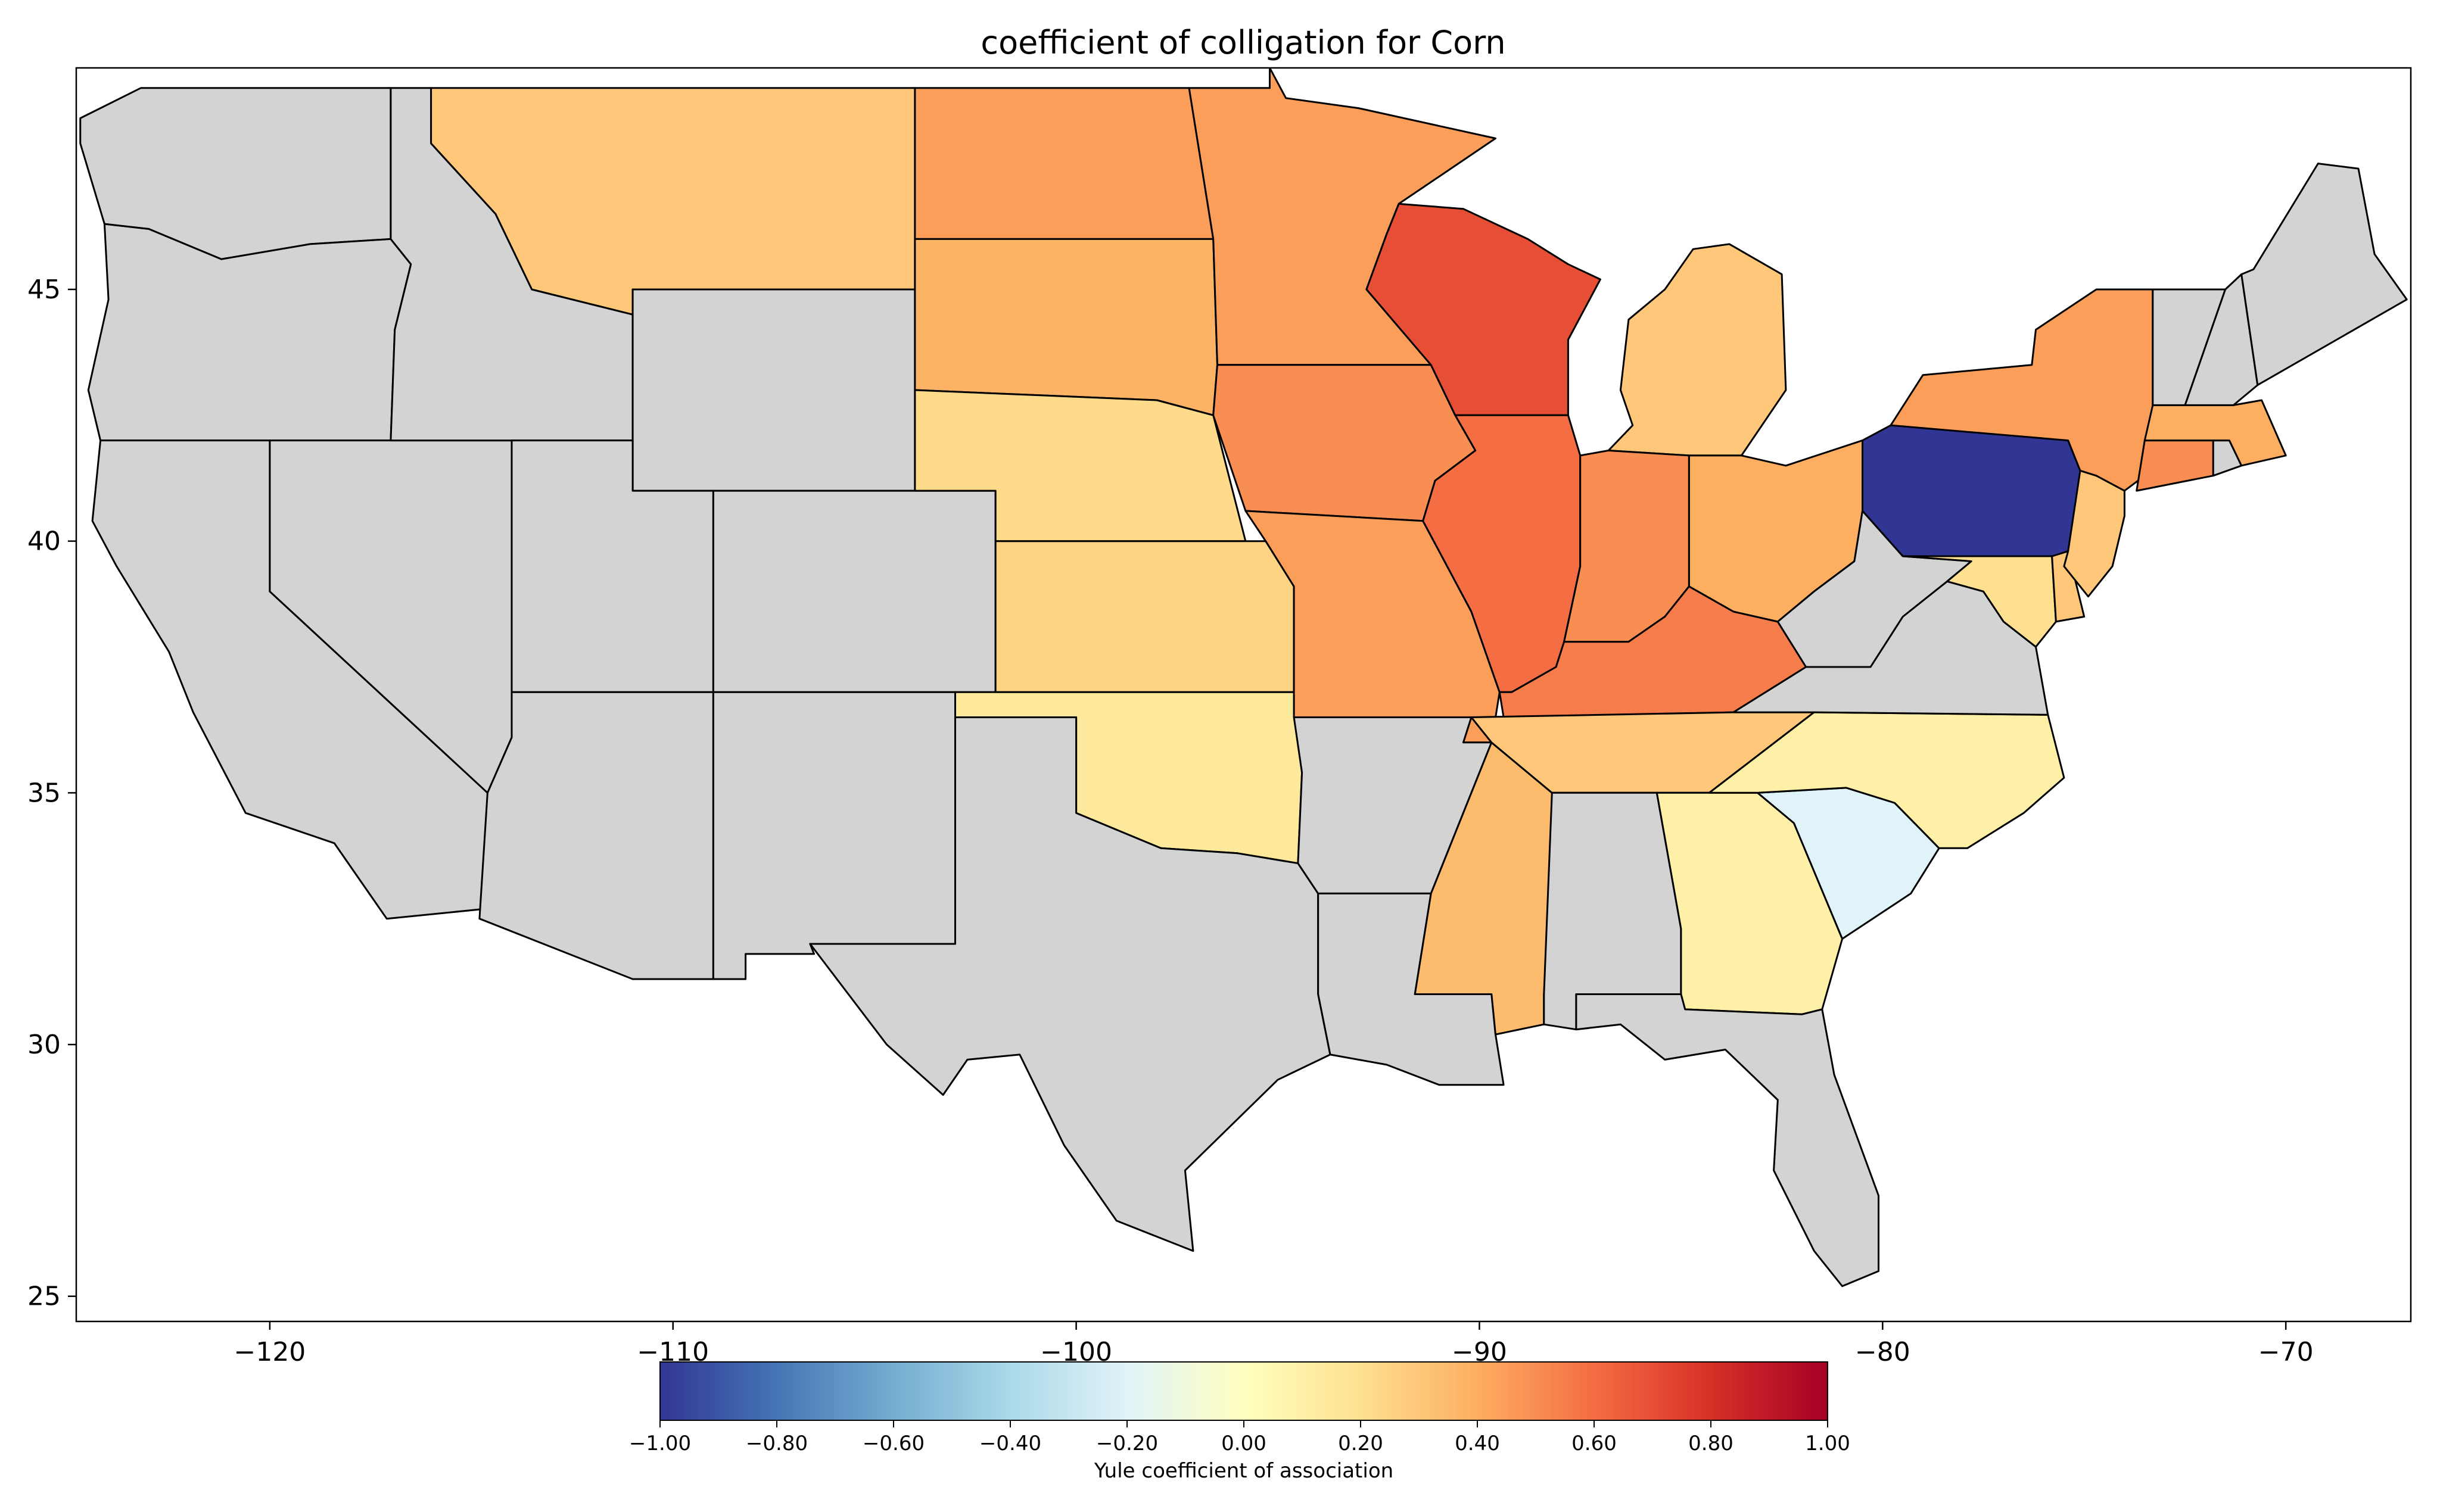 This screenshot has width=2440, height=1512. Describe the element at coordinates (1243, 1443) in the screenshot. I see `colorbar-tick-label: 0.00` at that location.